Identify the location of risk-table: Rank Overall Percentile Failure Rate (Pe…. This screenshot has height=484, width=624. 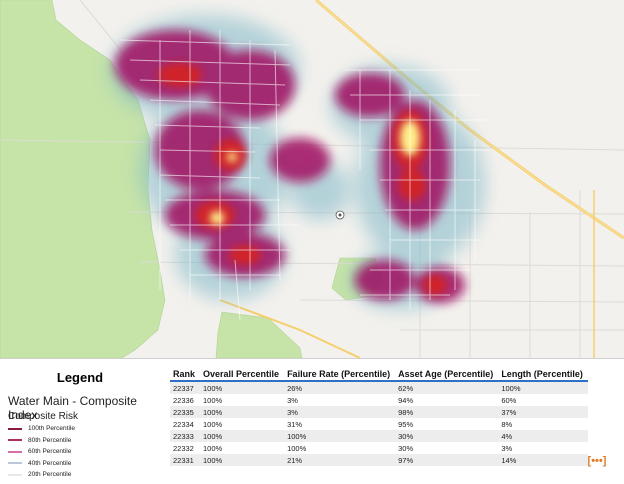
(379, 416).